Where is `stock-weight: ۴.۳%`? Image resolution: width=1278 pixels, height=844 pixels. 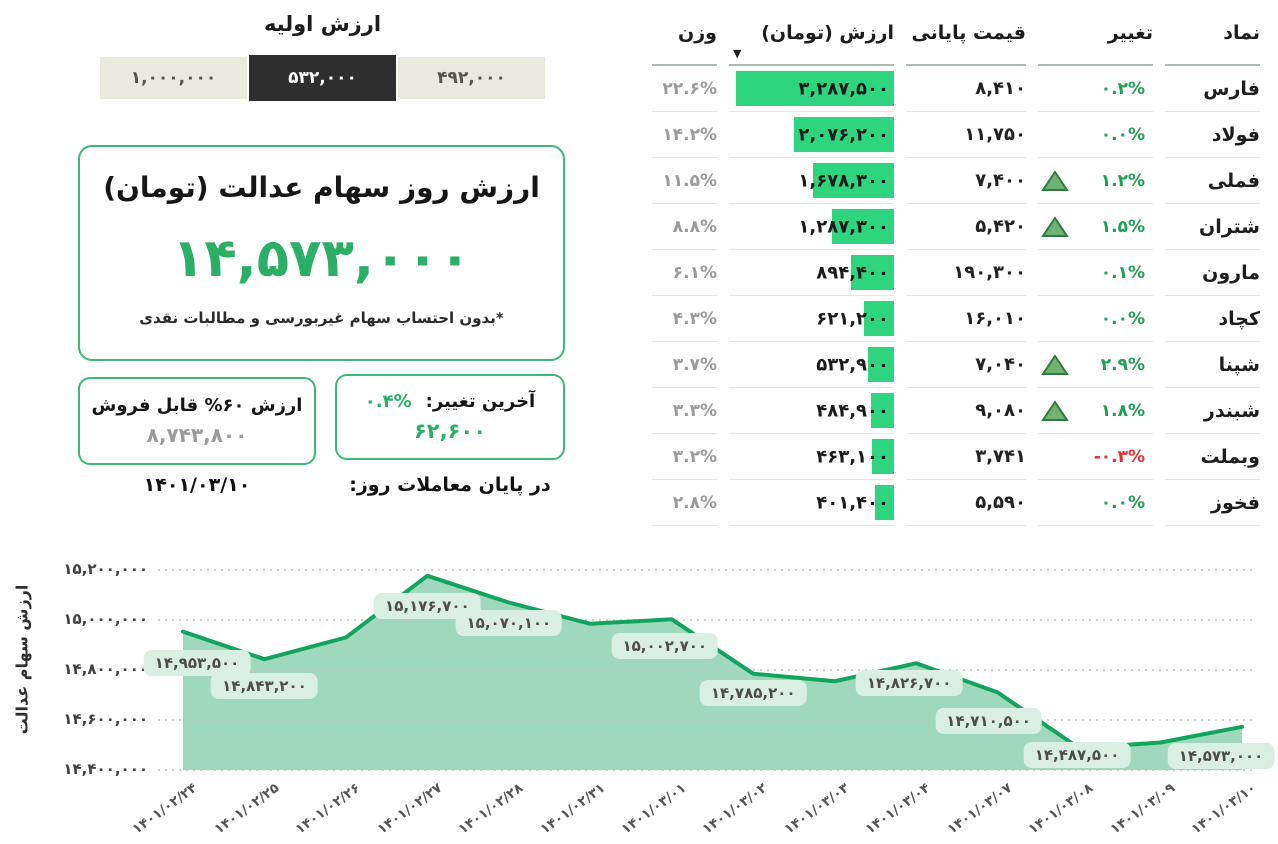
stock-weight: ۴.۳% is located at coordinates (684, 319).